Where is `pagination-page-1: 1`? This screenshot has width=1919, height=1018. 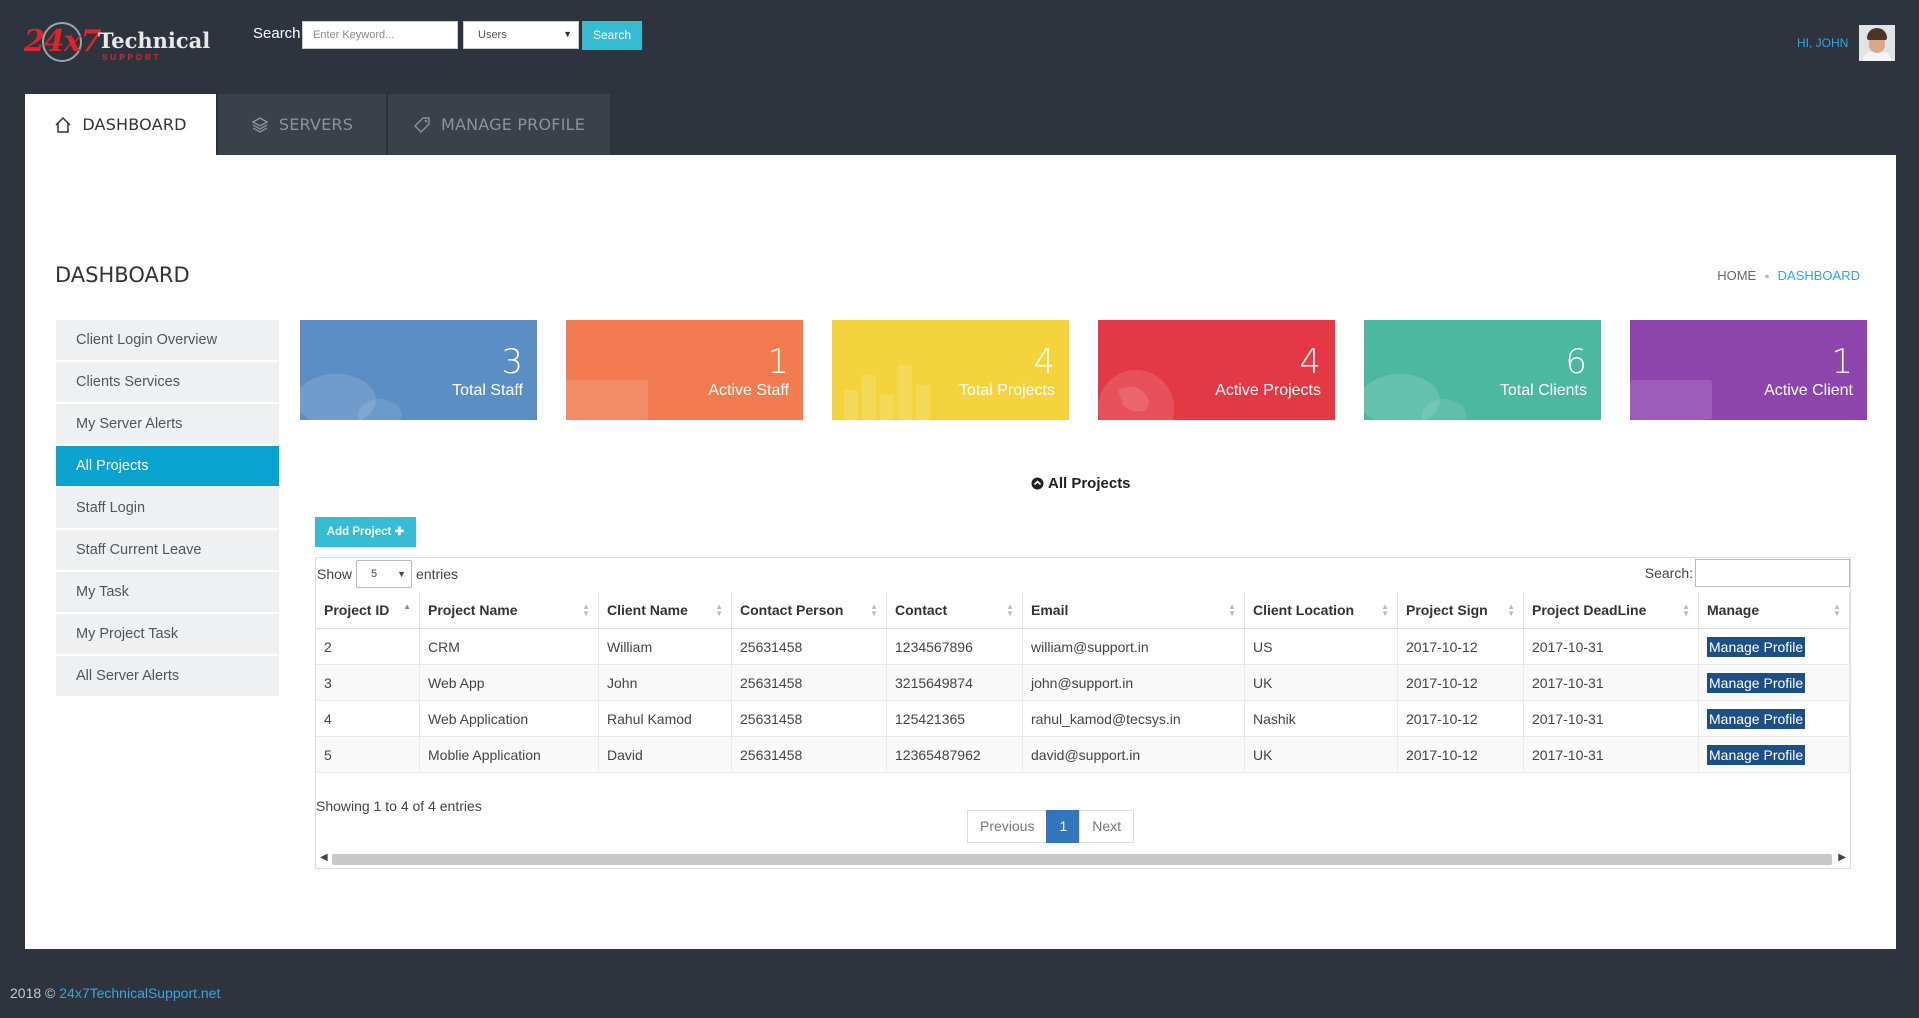 pagination-page-1: 1 is located at coordinates (1063, 826).